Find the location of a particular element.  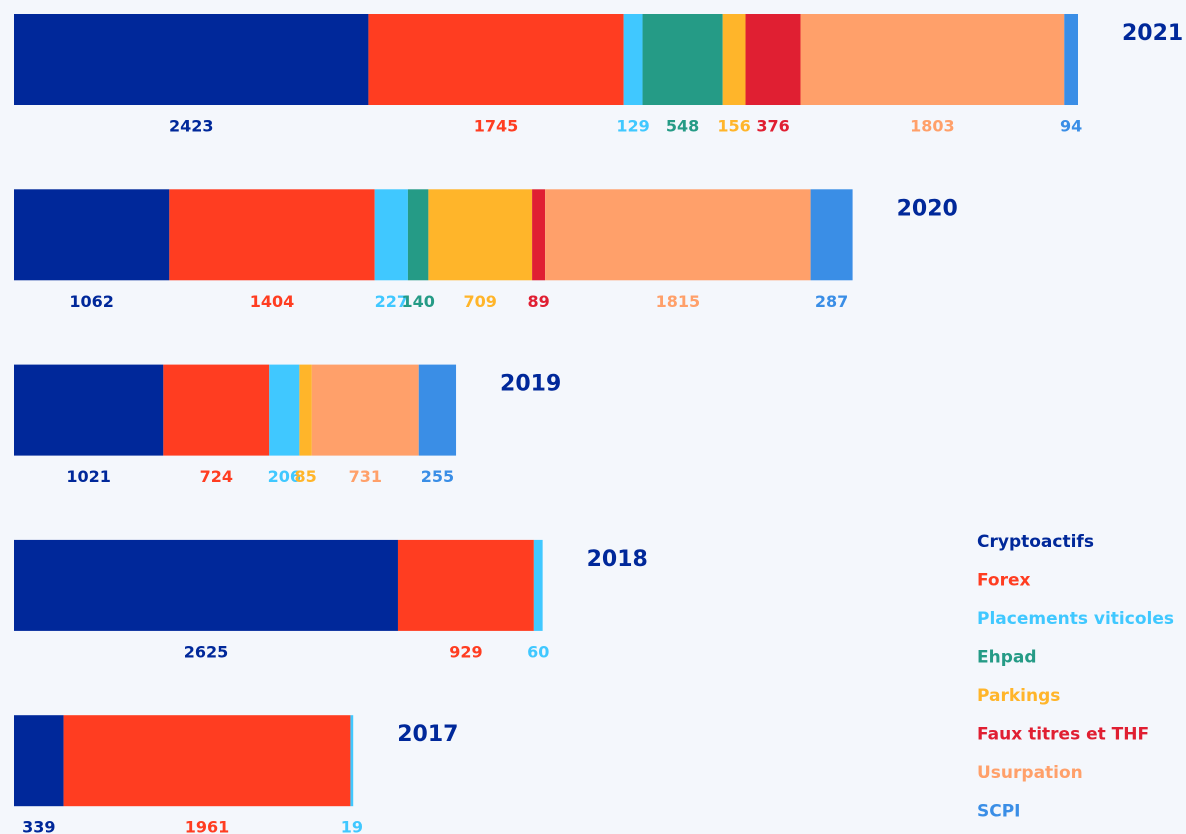

value-label: 731 is located at coordinates (365, 476).